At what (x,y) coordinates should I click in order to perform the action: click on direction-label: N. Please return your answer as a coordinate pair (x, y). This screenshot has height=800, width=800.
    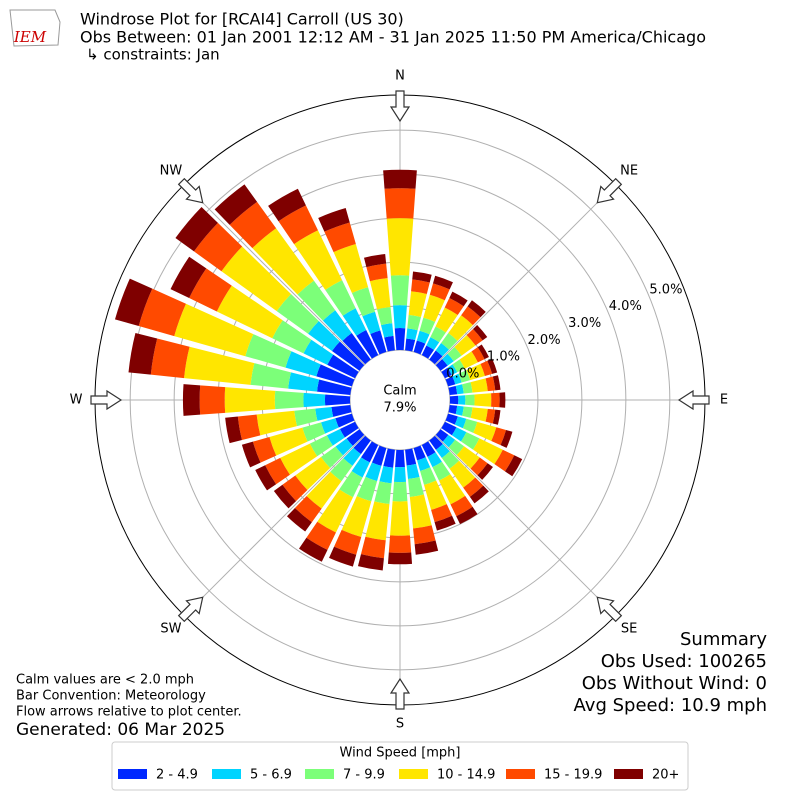
    Looking at the image, I should click on (400, 76).